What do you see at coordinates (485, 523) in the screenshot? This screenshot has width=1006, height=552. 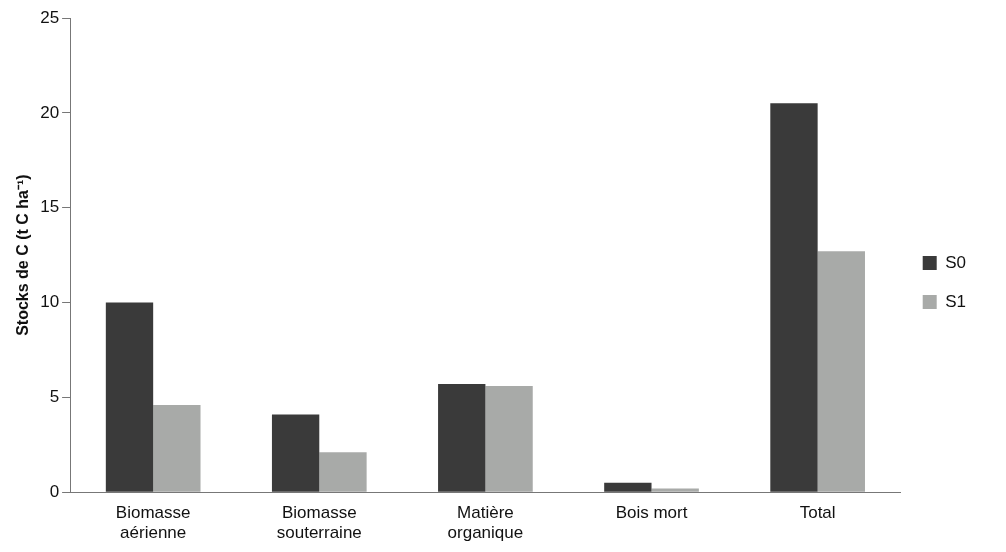 I see `x-tick-label: Matière organique` at bounding box center [485, 523].